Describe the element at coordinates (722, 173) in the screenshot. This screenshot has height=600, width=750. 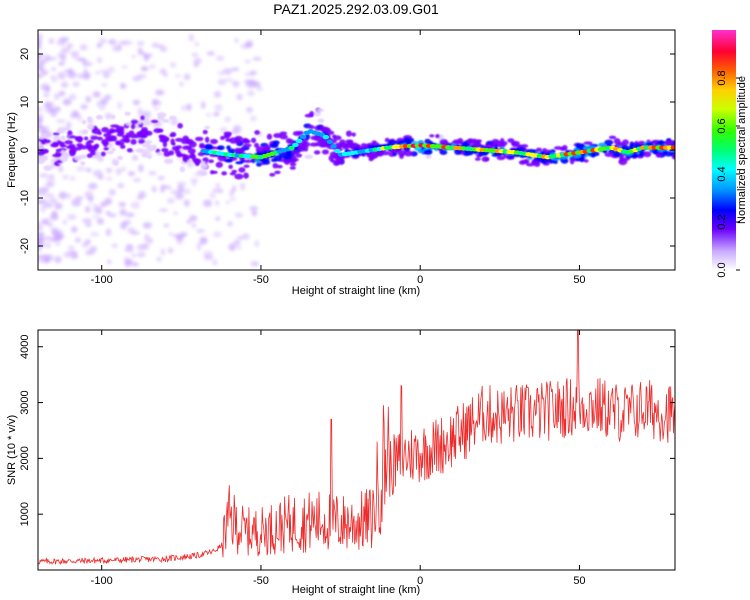
I see `colorbar-tick-label: 0.4` at that location.